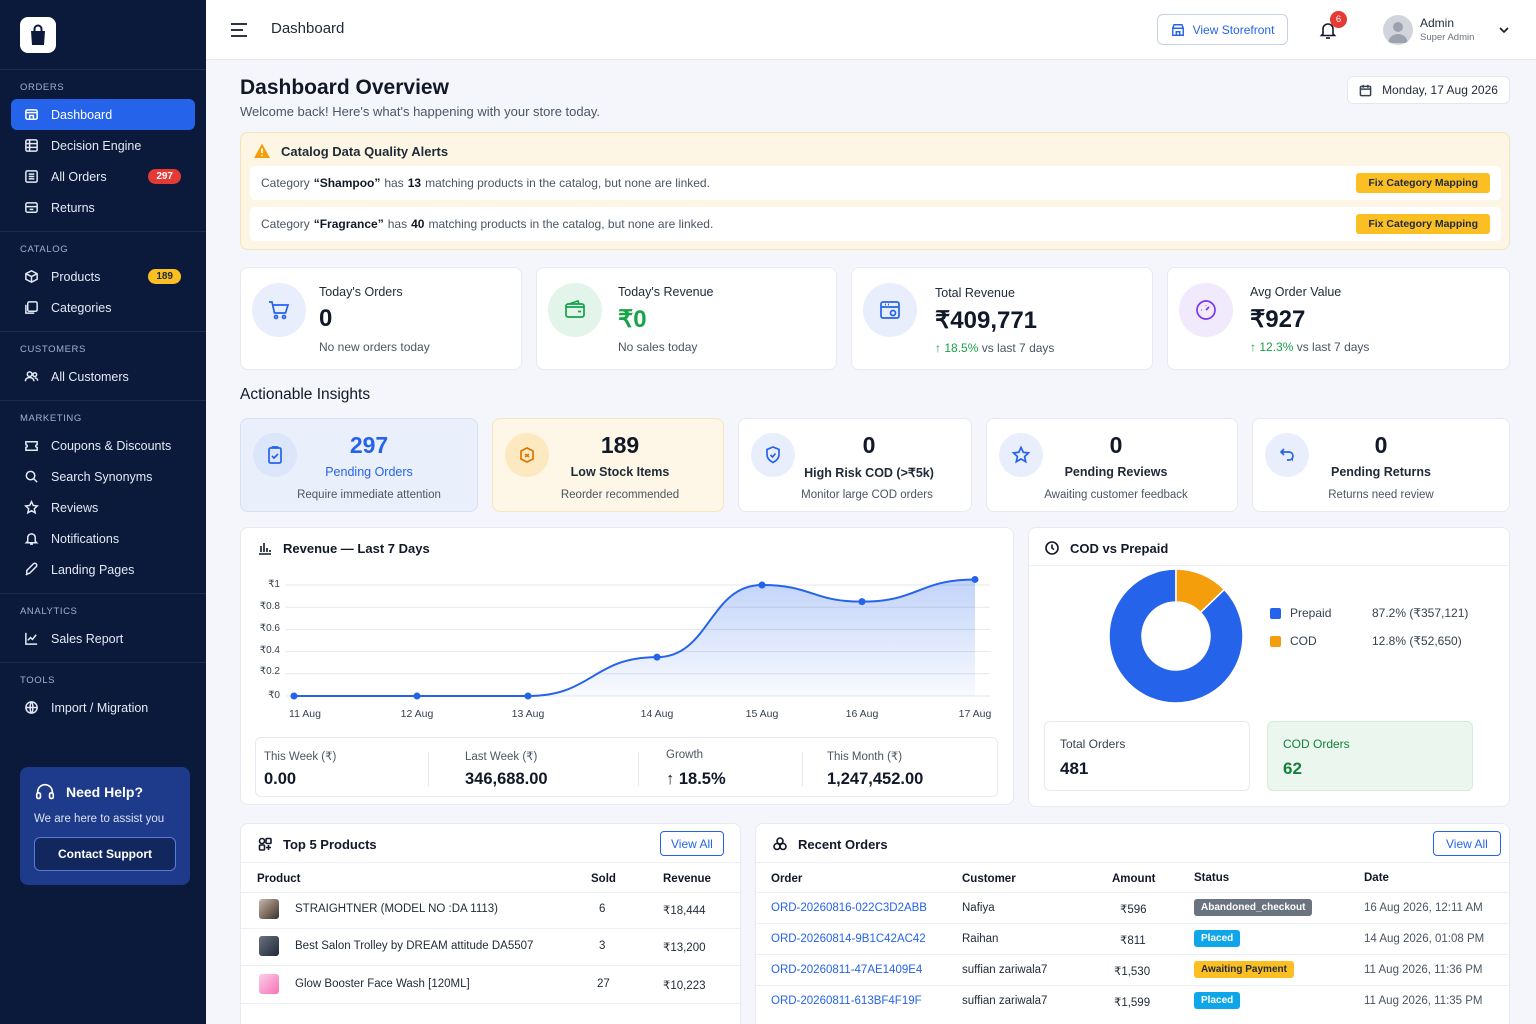 This screenshot has width=1536, height=1024. I want to click on sidebar-item-label: Sales Report, so click(87, 638).